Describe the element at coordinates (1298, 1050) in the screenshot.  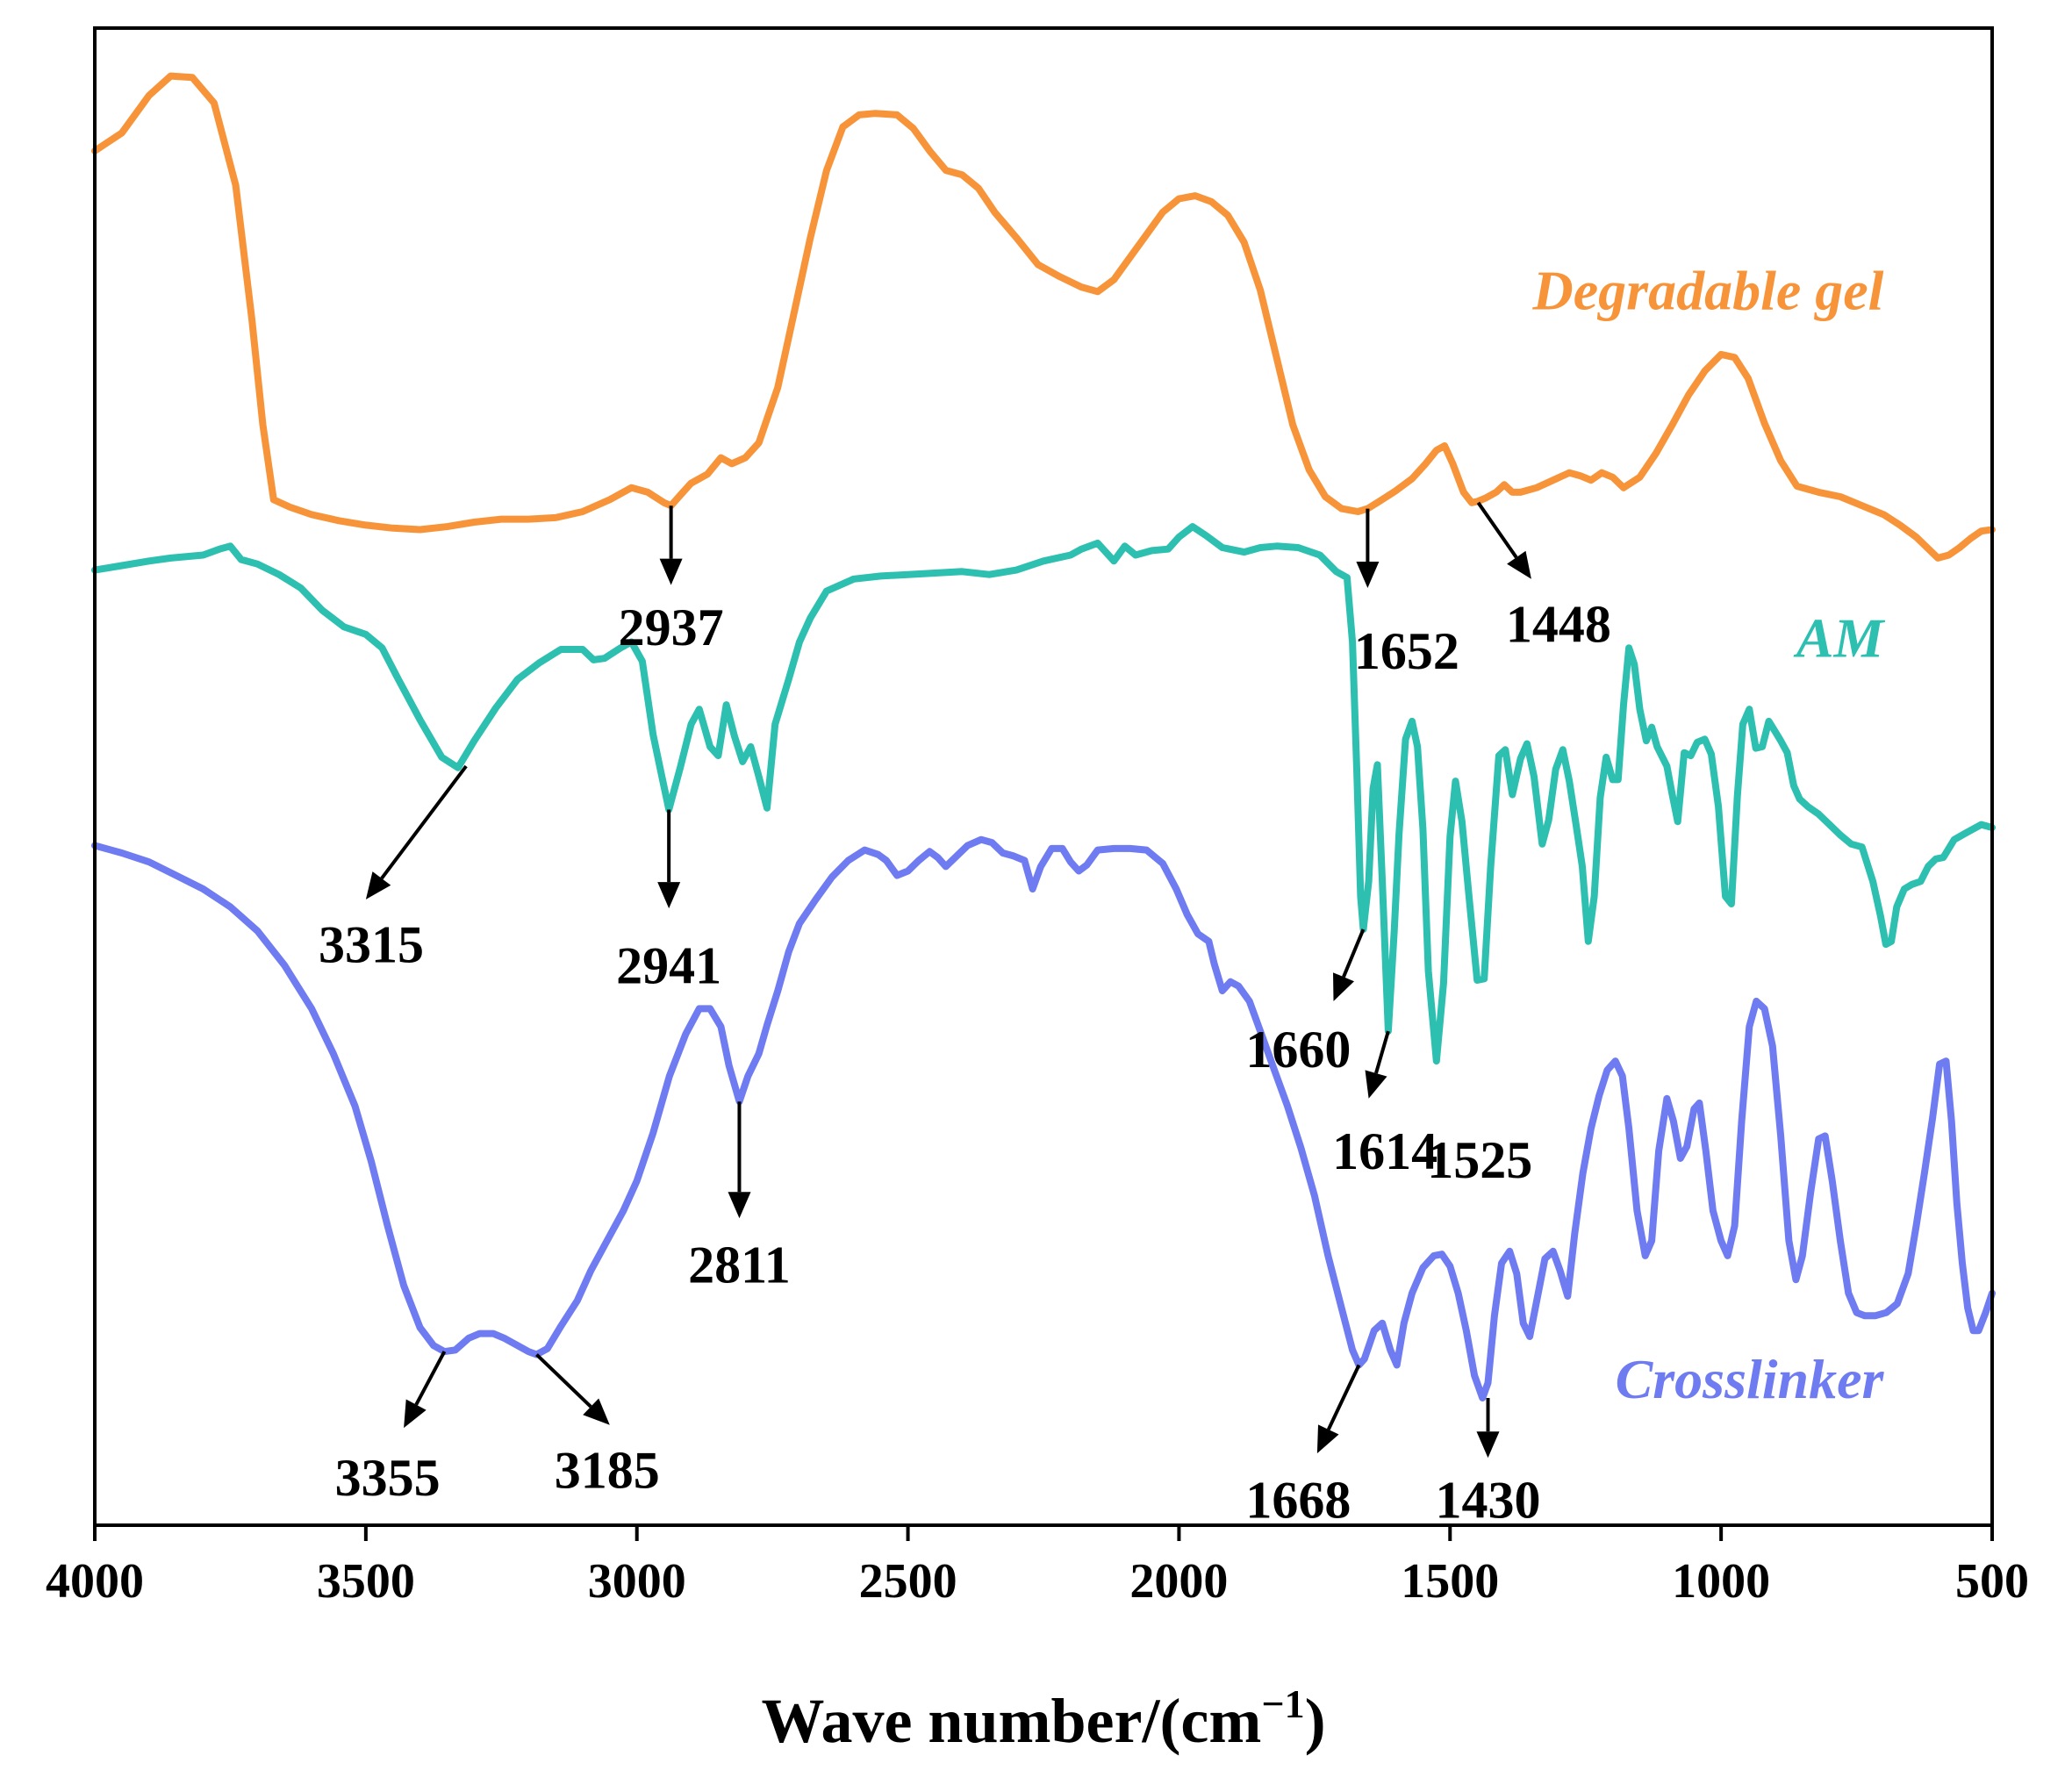
I see `annotation-label-1660: 1660` at that location.